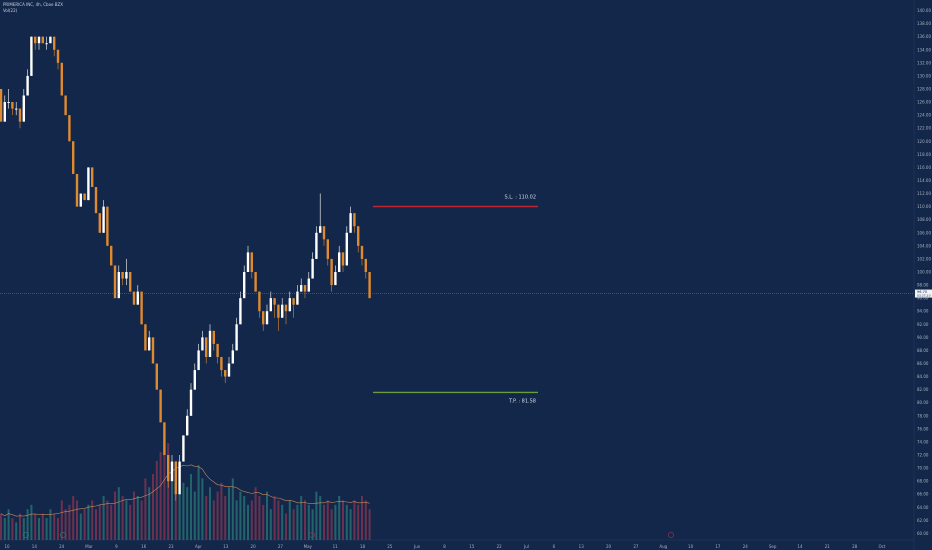 The height and width of the screenshot is (550, 932). I want to click on y-tick-label: 104.00, so click(924, 245).